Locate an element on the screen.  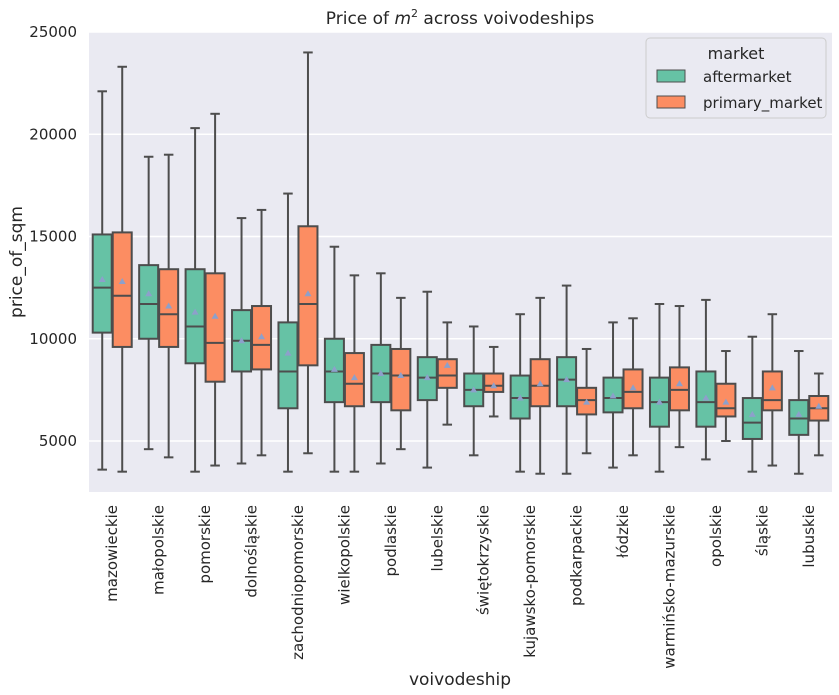
legend-swatch-aftermarket is located at coordinates (671, 76).